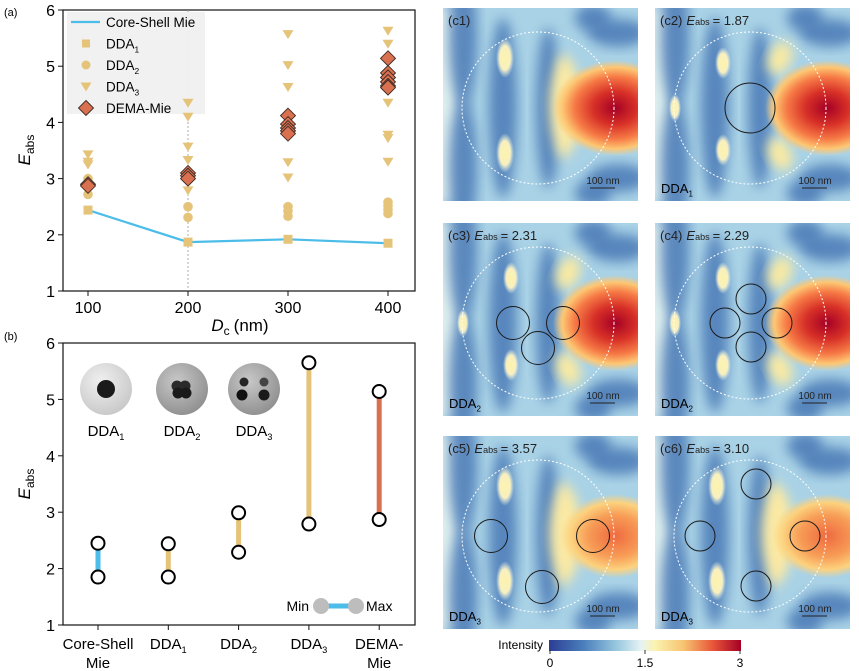 Image resolution: width=859 pixels, height=671 pixels. I want to click on x-tick-label: 400, so click(388, 308).